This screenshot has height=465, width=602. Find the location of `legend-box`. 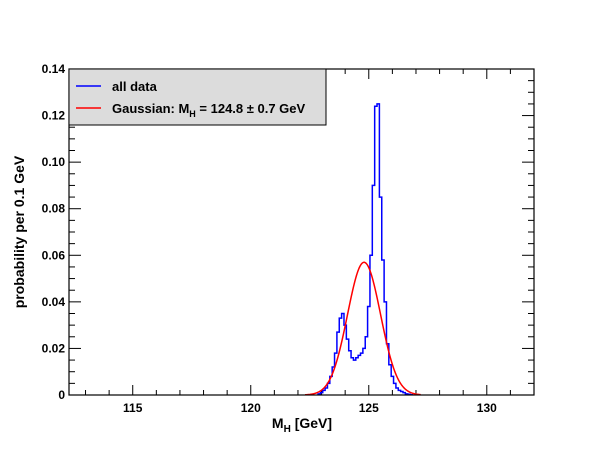

legend-box is located at coordinates (197, 97).